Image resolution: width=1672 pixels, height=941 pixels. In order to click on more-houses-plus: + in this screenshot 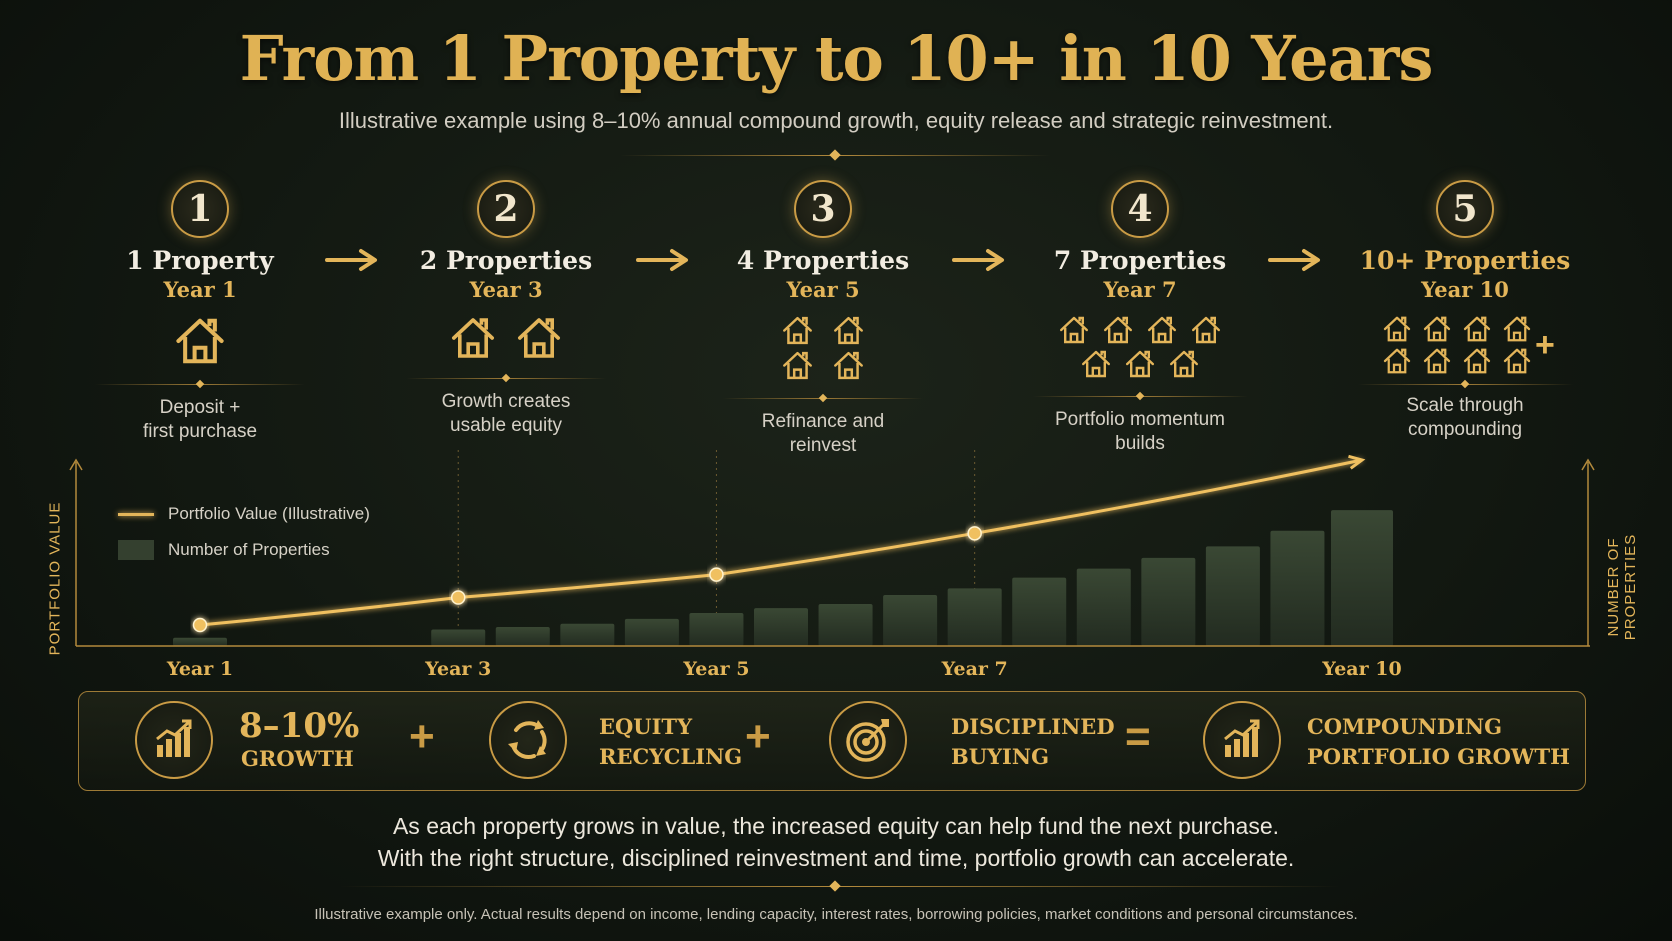, I will do `click(1545, 345)`.